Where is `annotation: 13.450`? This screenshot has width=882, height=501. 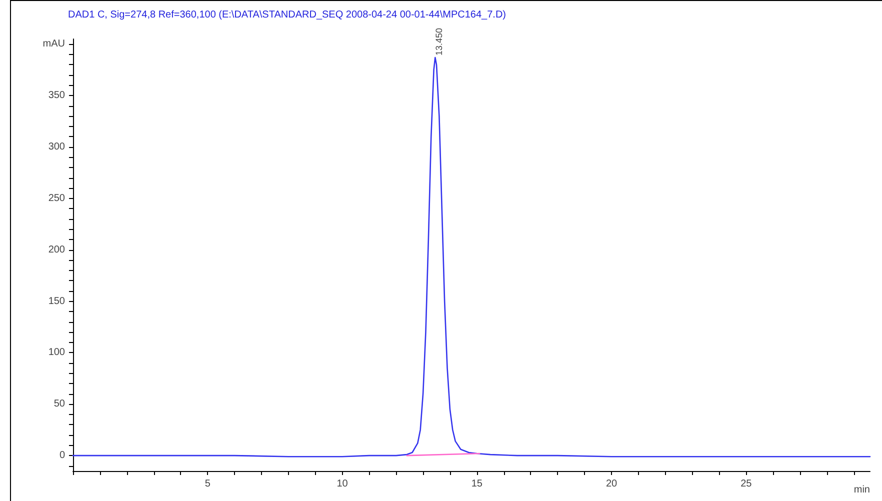 annotation: 13.450 is located at coordinates (439, 42).